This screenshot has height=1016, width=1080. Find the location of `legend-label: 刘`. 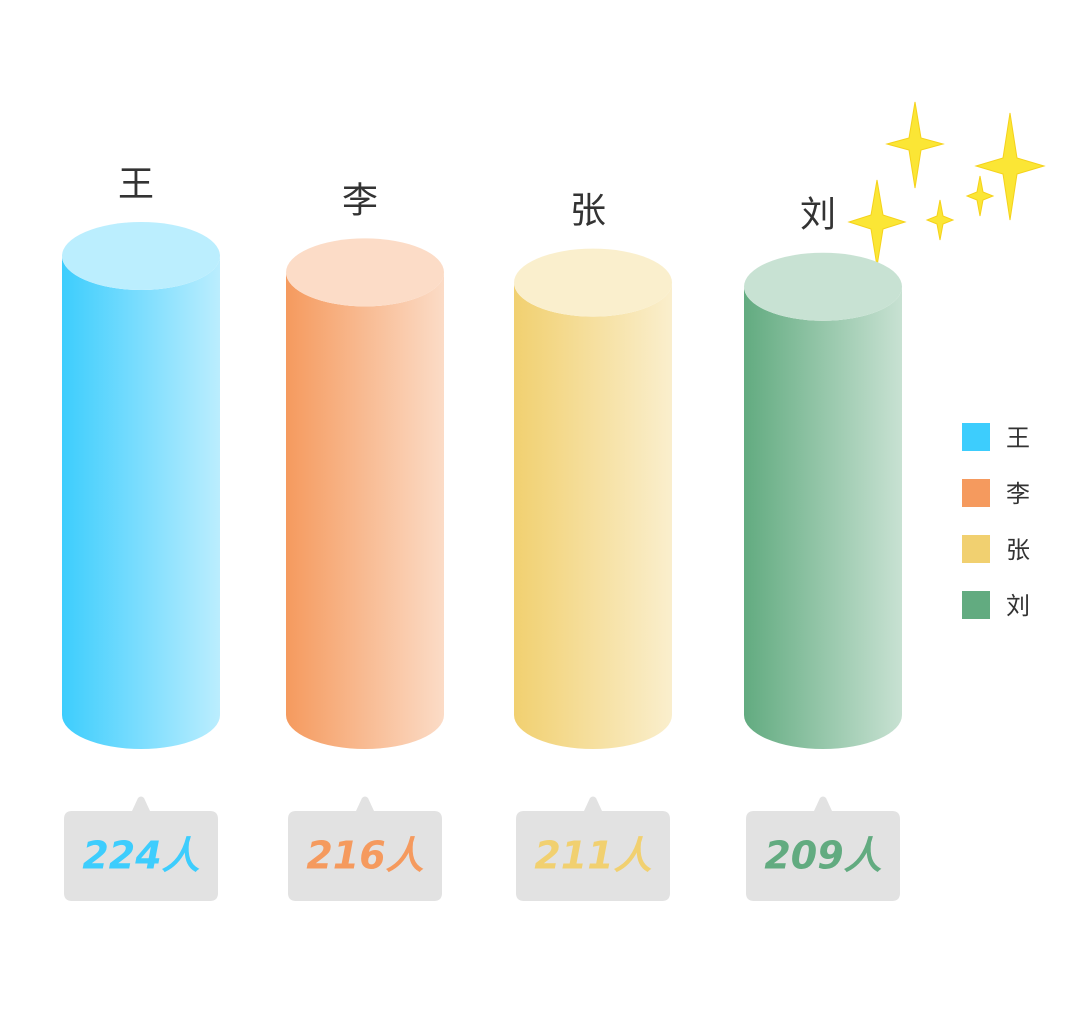

legend-label: 刘 is located at coordinates (1018, 606).